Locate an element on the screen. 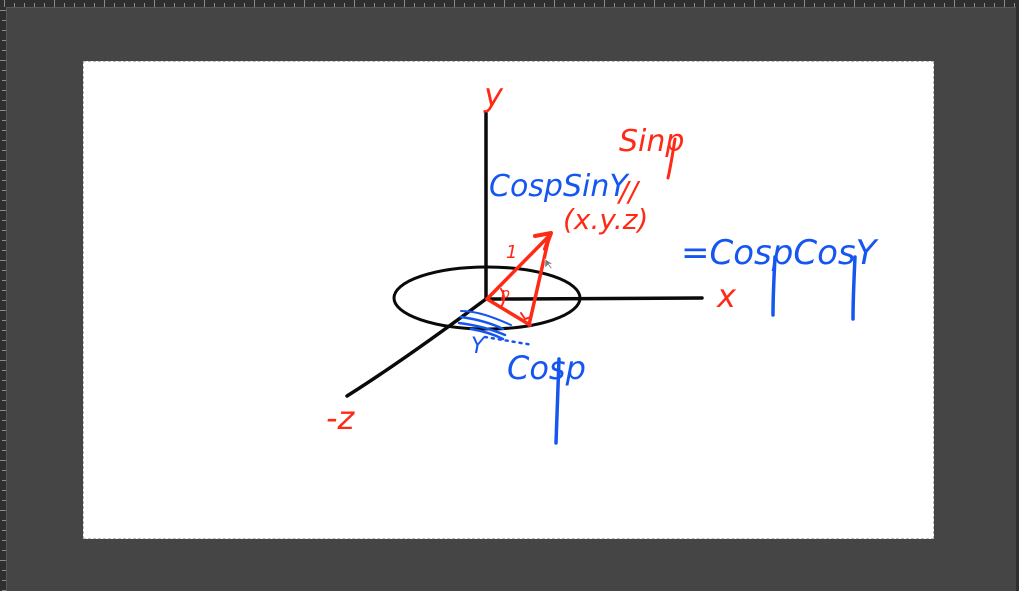  parallel-mark: // is located at coordinates (628, 191).